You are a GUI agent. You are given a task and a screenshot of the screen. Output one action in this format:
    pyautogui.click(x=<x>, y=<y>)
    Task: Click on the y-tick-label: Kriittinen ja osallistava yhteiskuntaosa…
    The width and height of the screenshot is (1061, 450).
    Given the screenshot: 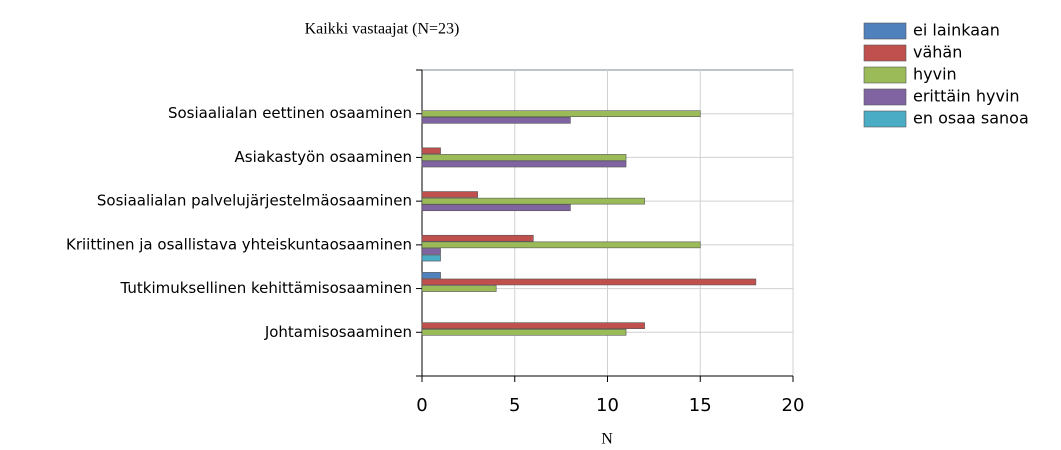 What is the action you would take?
    pyautogui.click(x=239, y=244)
    